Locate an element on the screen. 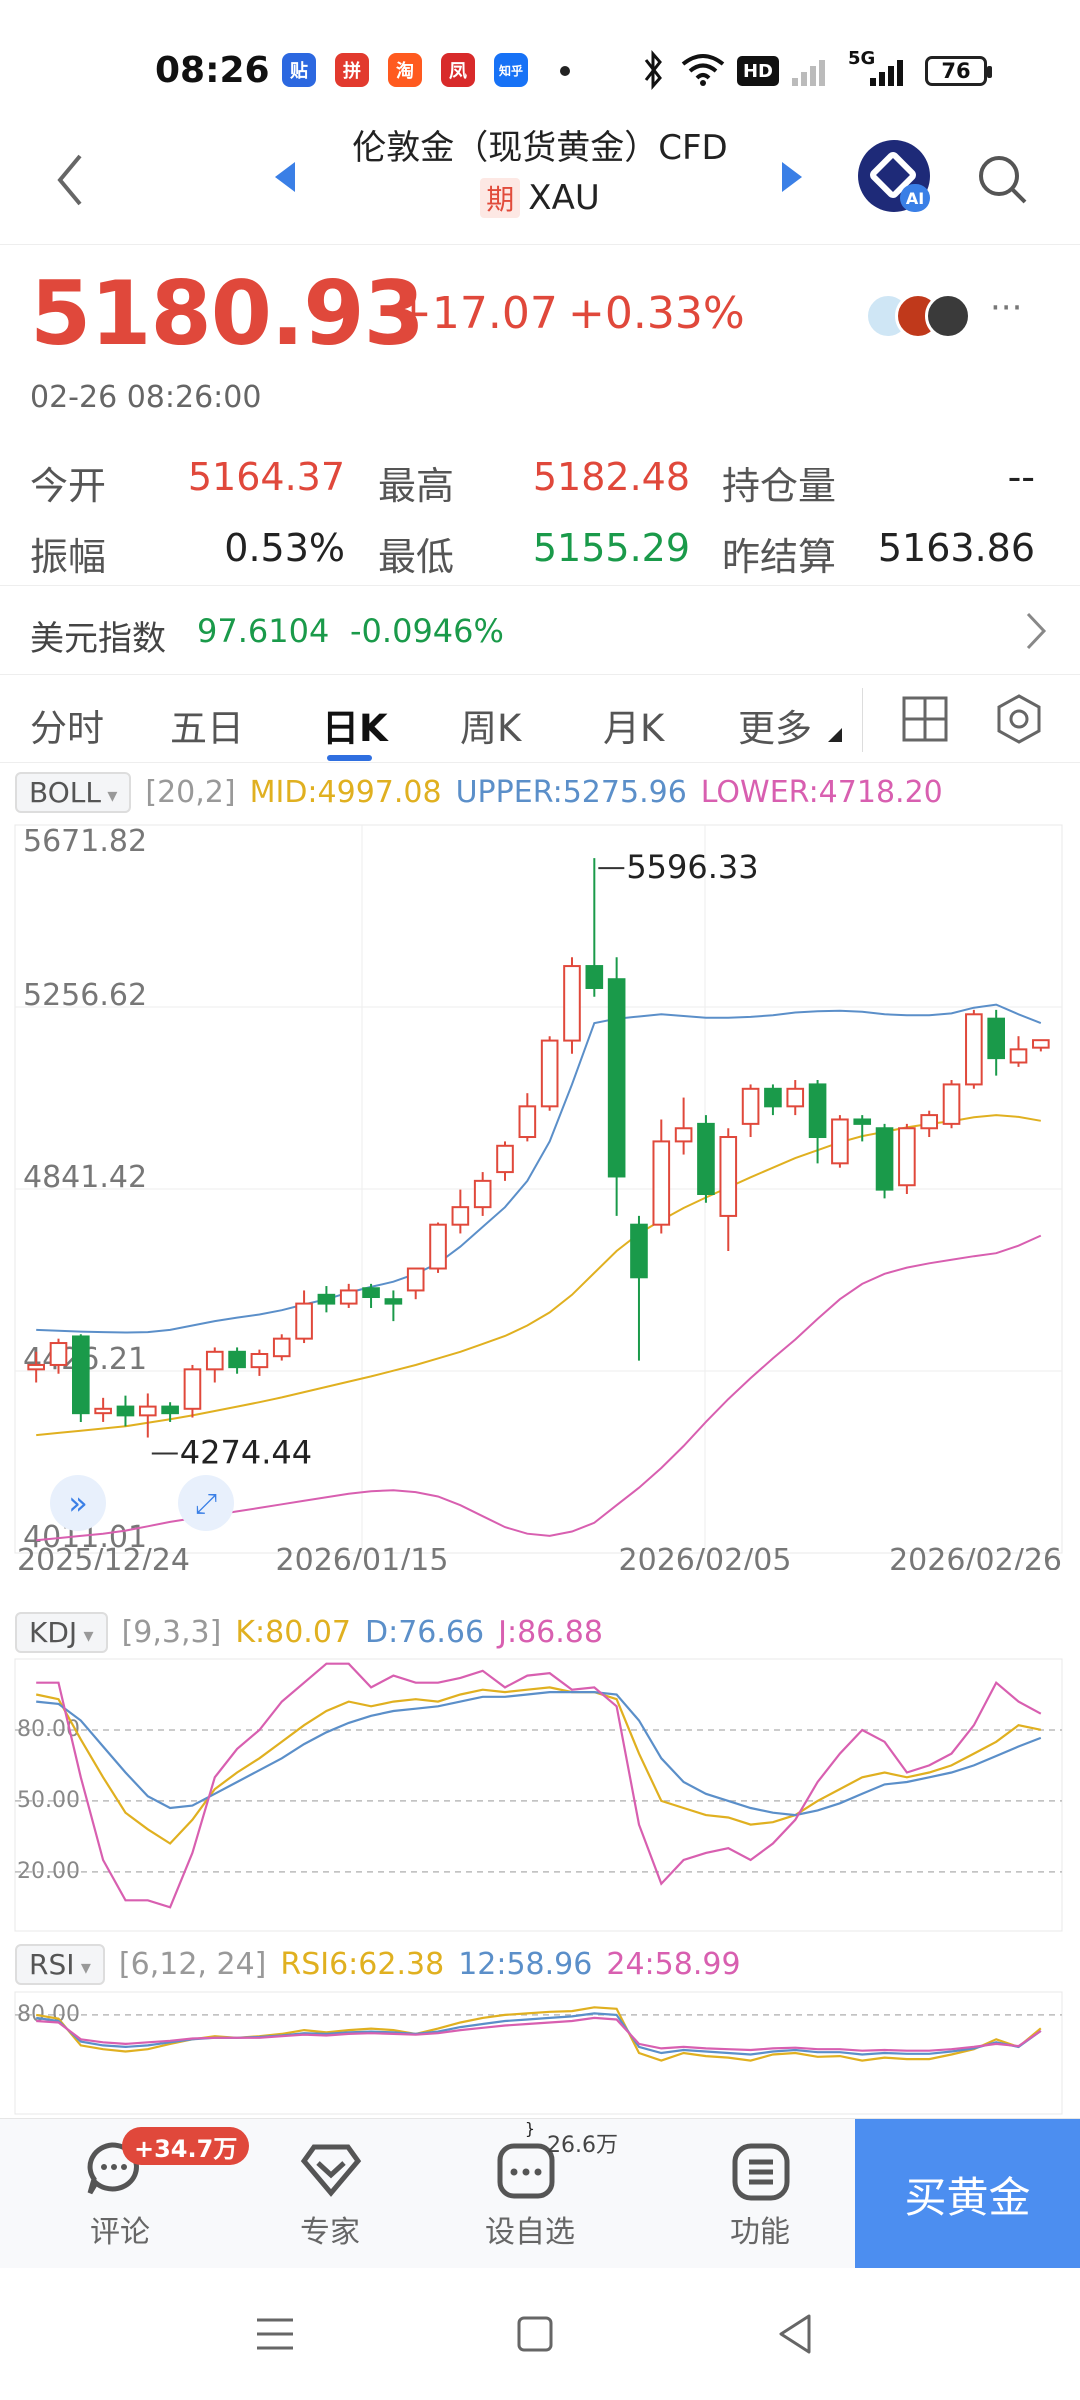  back-arrow-icon is located at coordinates (70, 180).